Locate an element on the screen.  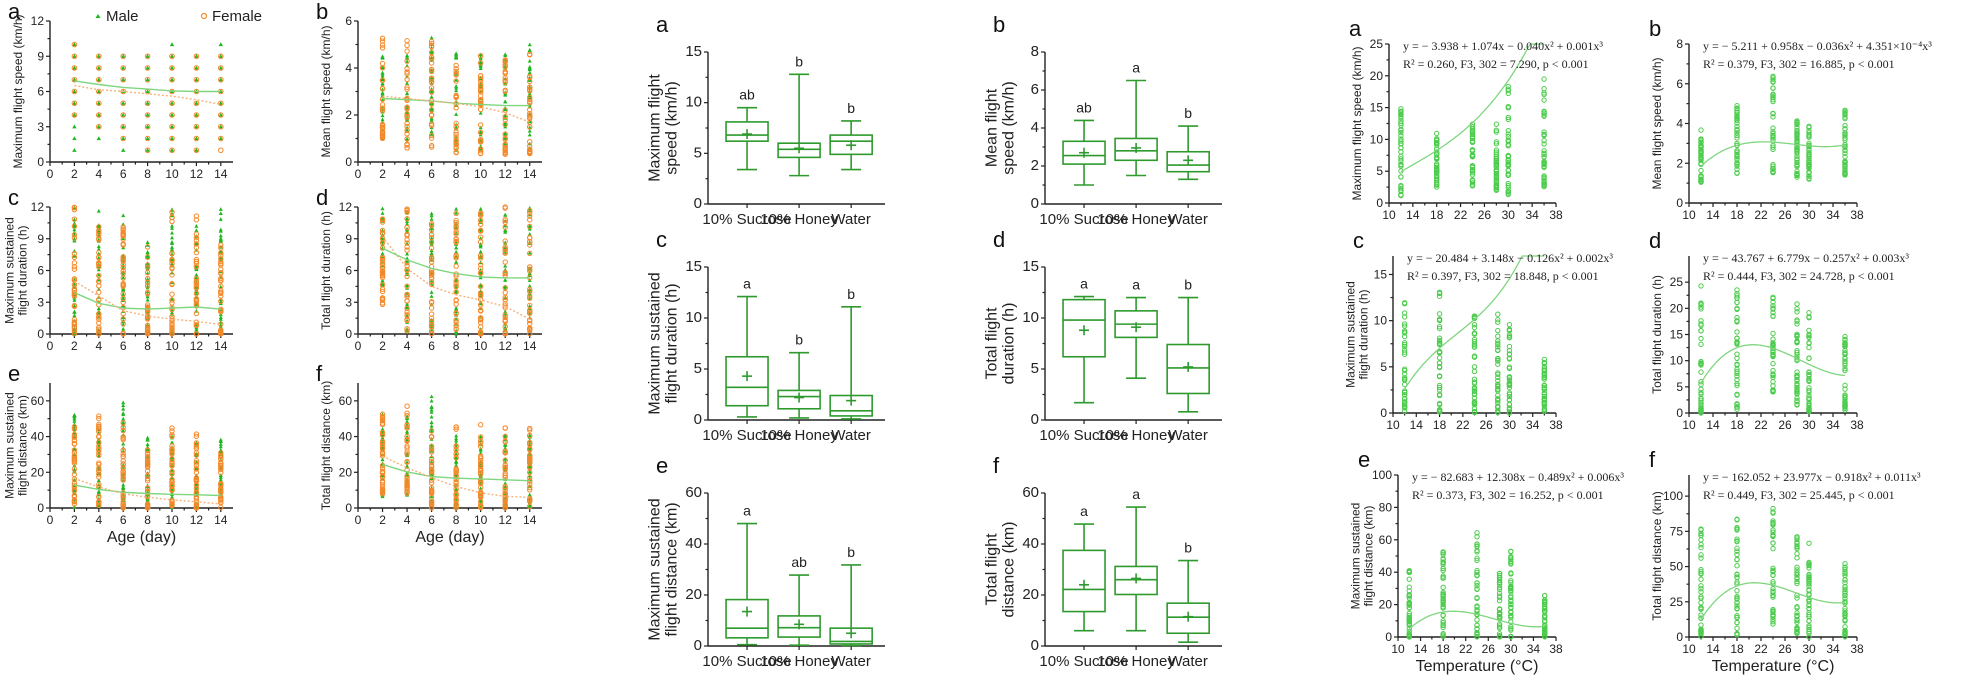
x-tick-label: 4 is located at coordinates (407, 520).